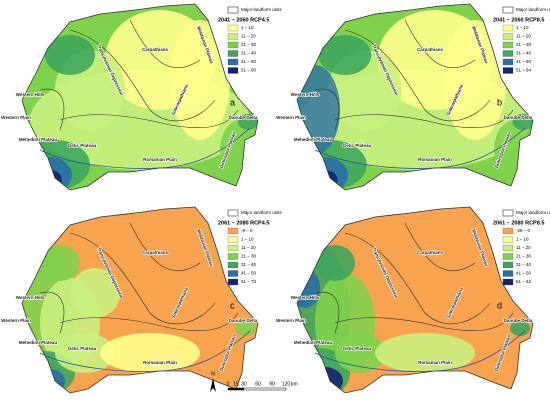 Image resolution: width=550 pixels, height=411 pixels. What do you see at coordinates (243, 20) in the screenshot?
I see `legend-title: 2041 – 2060 RCP4.5` at bounding box center [243, 20].